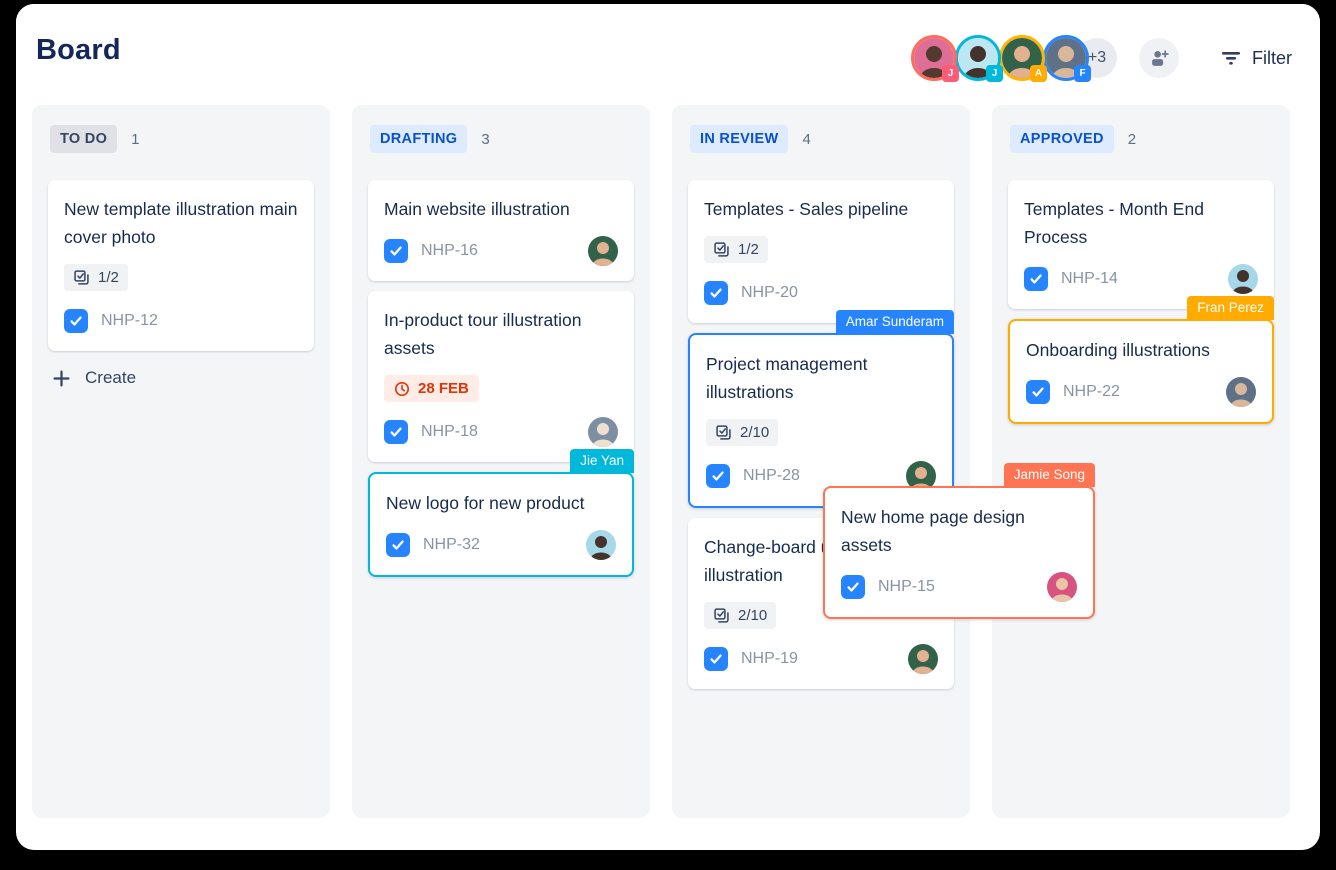  What do you see at coordinates (61, 378) in the screenshot?
I see `plus-icon` at bounding box center [61, 378].